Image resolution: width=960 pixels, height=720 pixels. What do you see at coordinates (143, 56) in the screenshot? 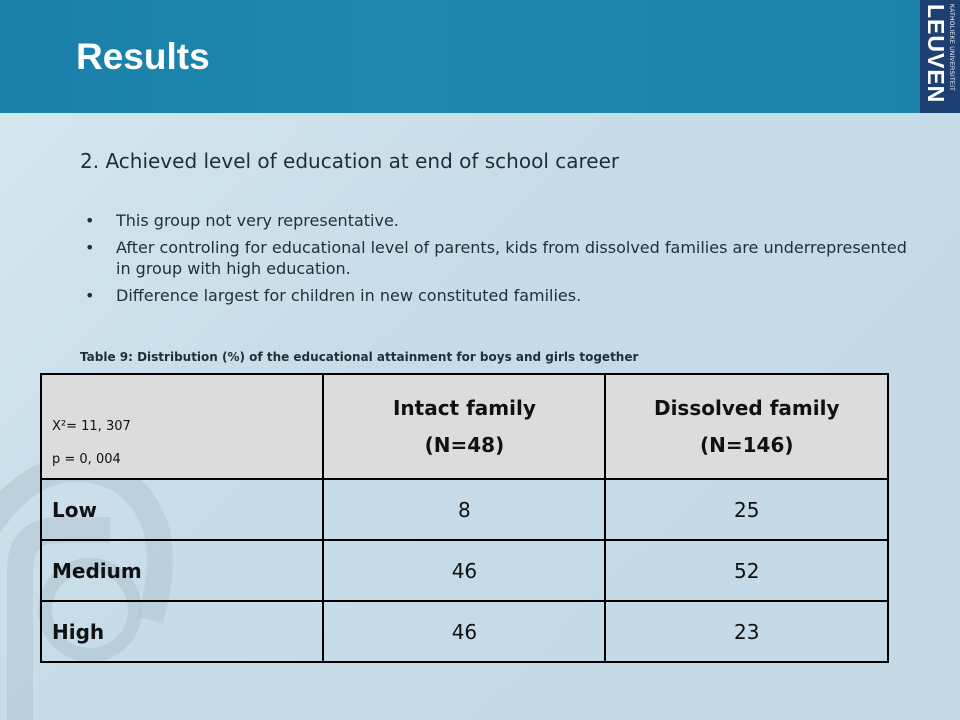
I see `slide-title: Results` at bounding box center [143, 56].